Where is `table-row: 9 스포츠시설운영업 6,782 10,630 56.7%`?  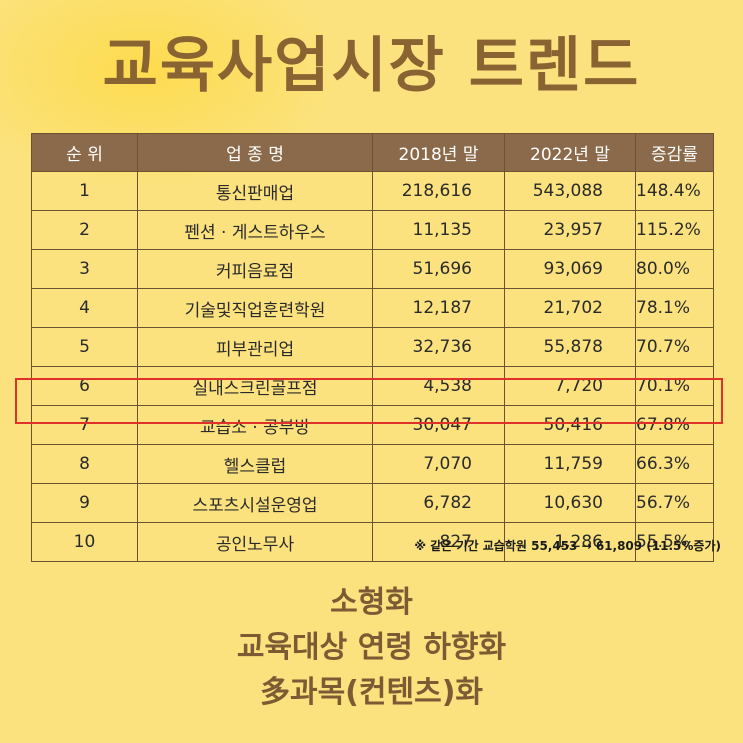
table-row: 9 스포츠시설운영업 6,782 10,630 56.7% is located at coordinates (372, 503).